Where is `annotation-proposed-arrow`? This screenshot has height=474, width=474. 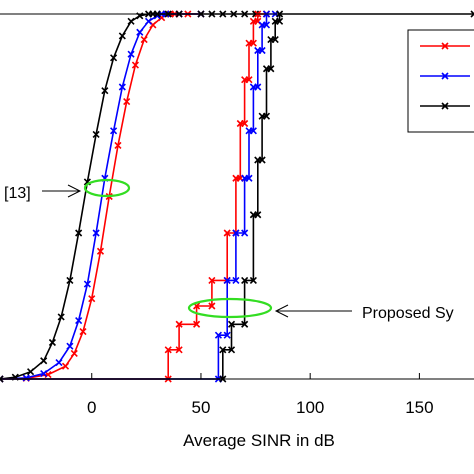
annotation-proposed-arrow is located at coordinates (313, 311).